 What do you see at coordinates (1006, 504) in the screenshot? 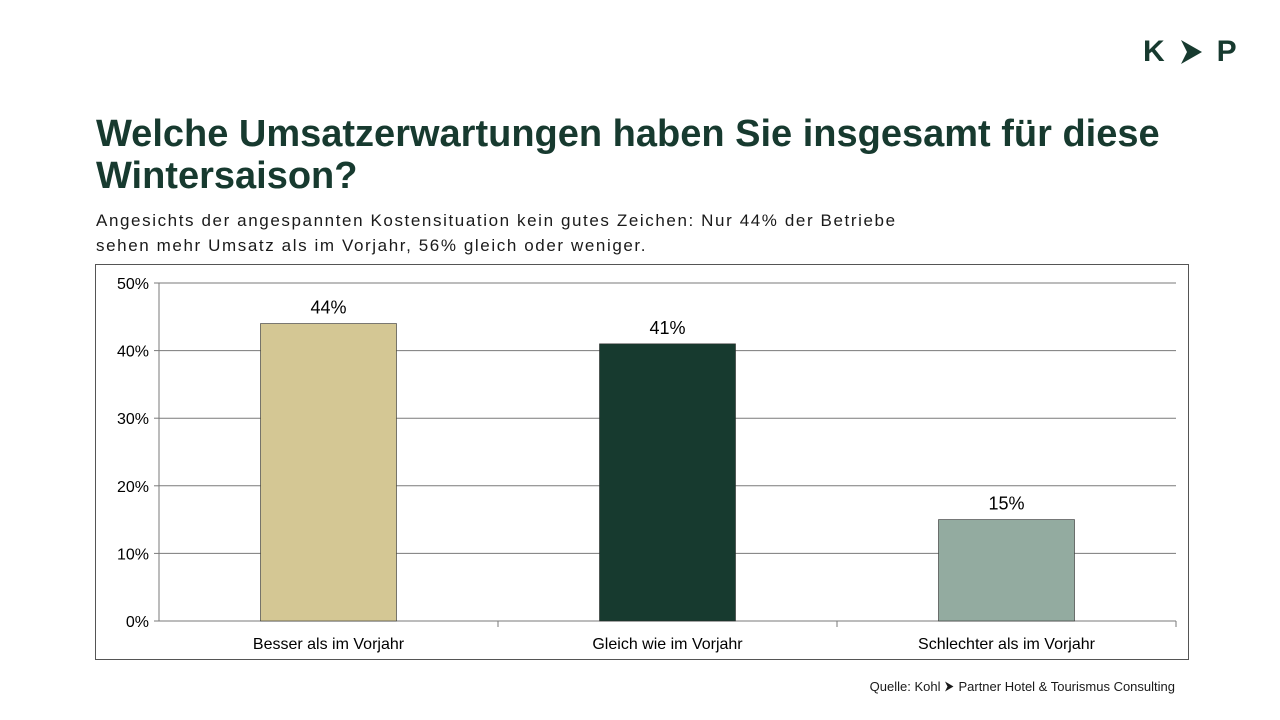
I see `data-label: 15%` at bounding box center [1006, 504].